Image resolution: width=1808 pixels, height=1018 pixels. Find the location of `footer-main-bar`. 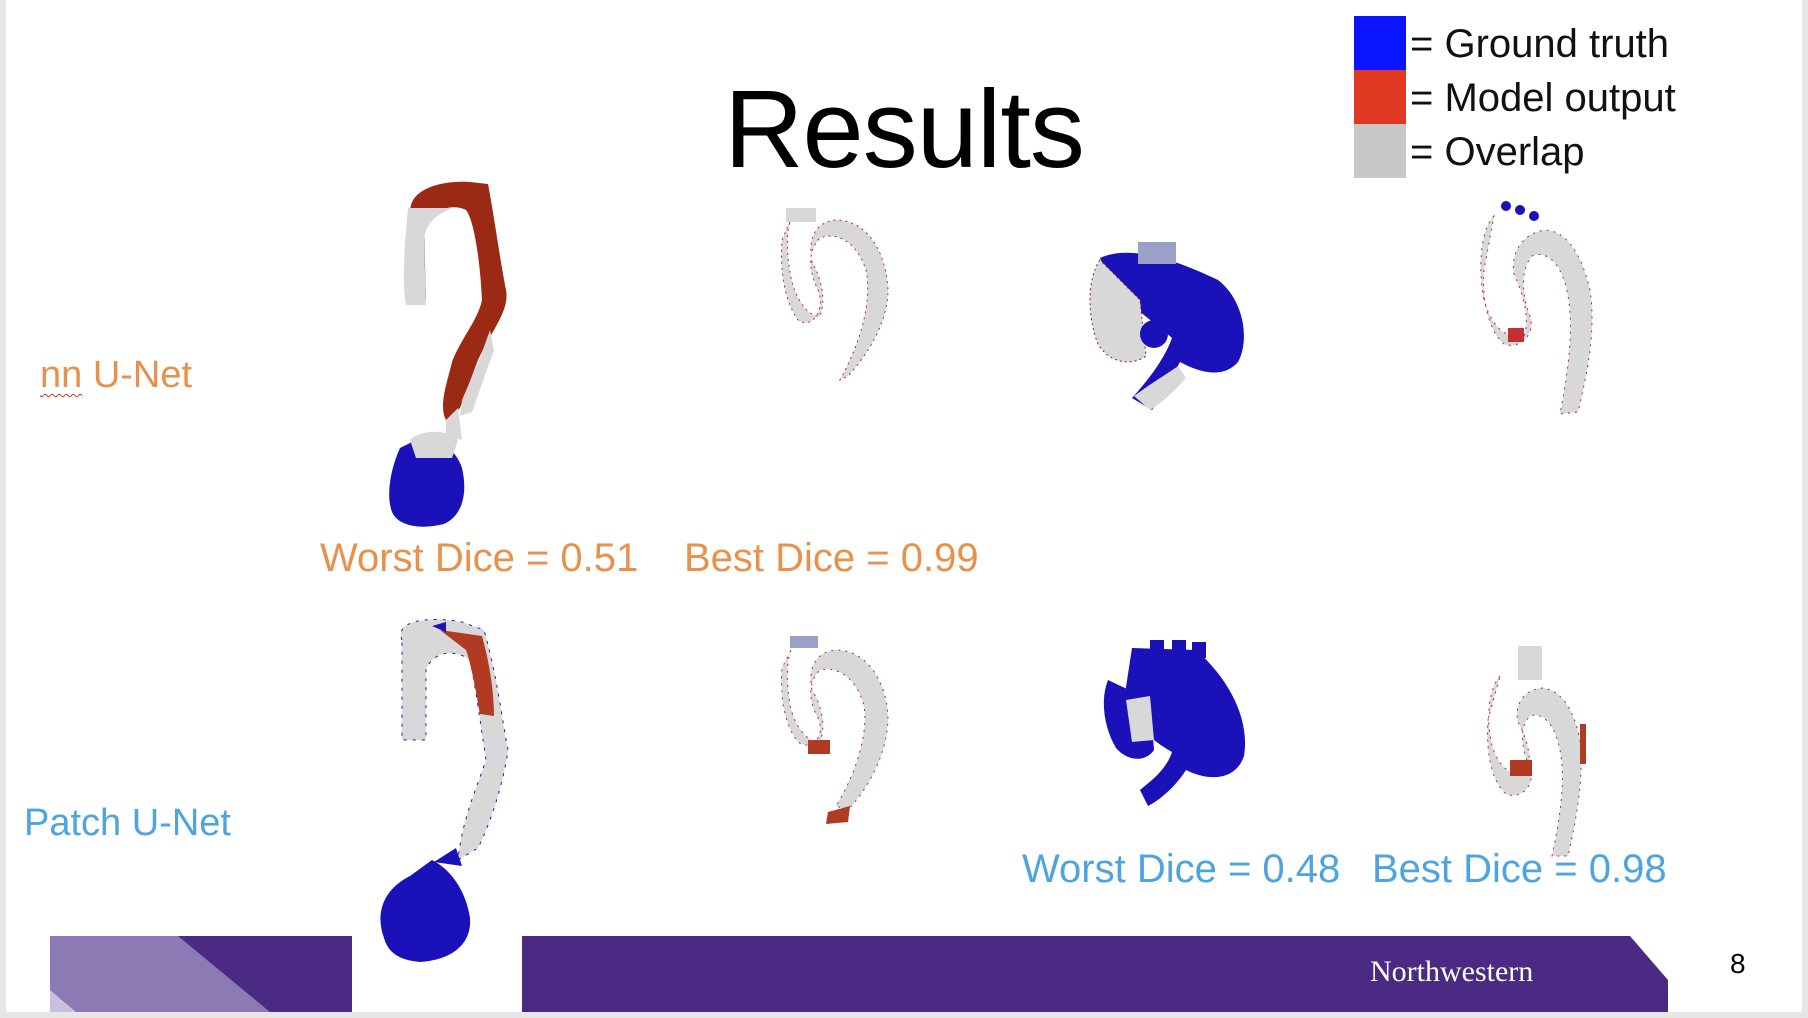

footer-main-bar is located at coordinates (1095, 974).